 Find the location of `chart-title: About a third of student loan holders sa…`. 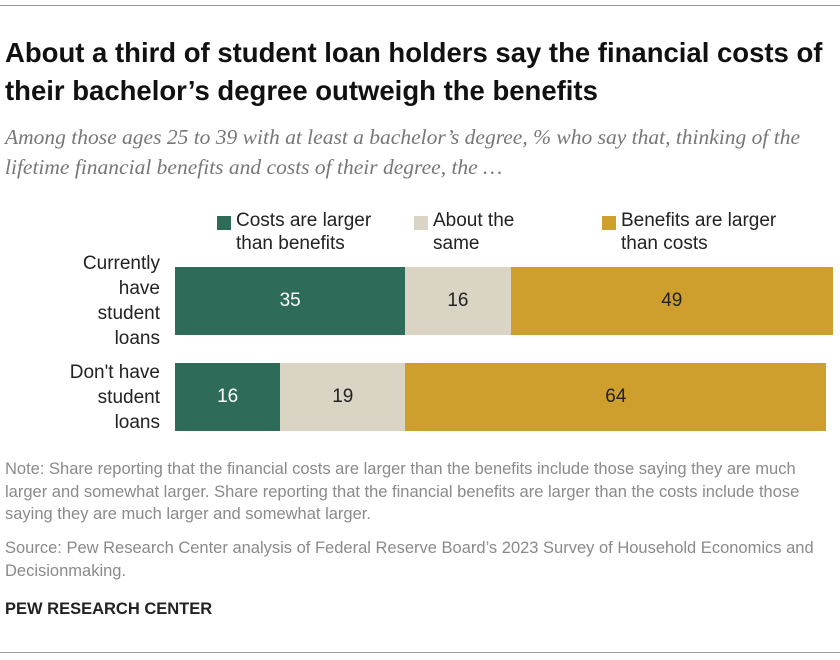

chart-title: About a third of student loan holders sa… is located at coordinates (414, 71).